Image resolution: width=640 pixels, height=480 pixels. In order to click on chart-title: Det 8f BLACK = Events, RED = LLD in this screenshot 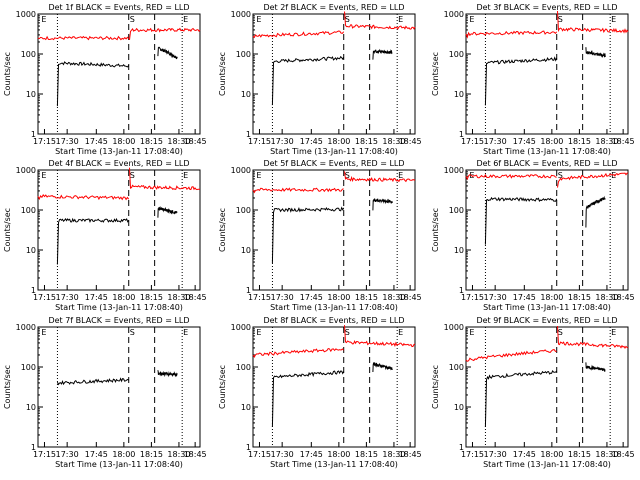, I will do `click(333, 320)`.